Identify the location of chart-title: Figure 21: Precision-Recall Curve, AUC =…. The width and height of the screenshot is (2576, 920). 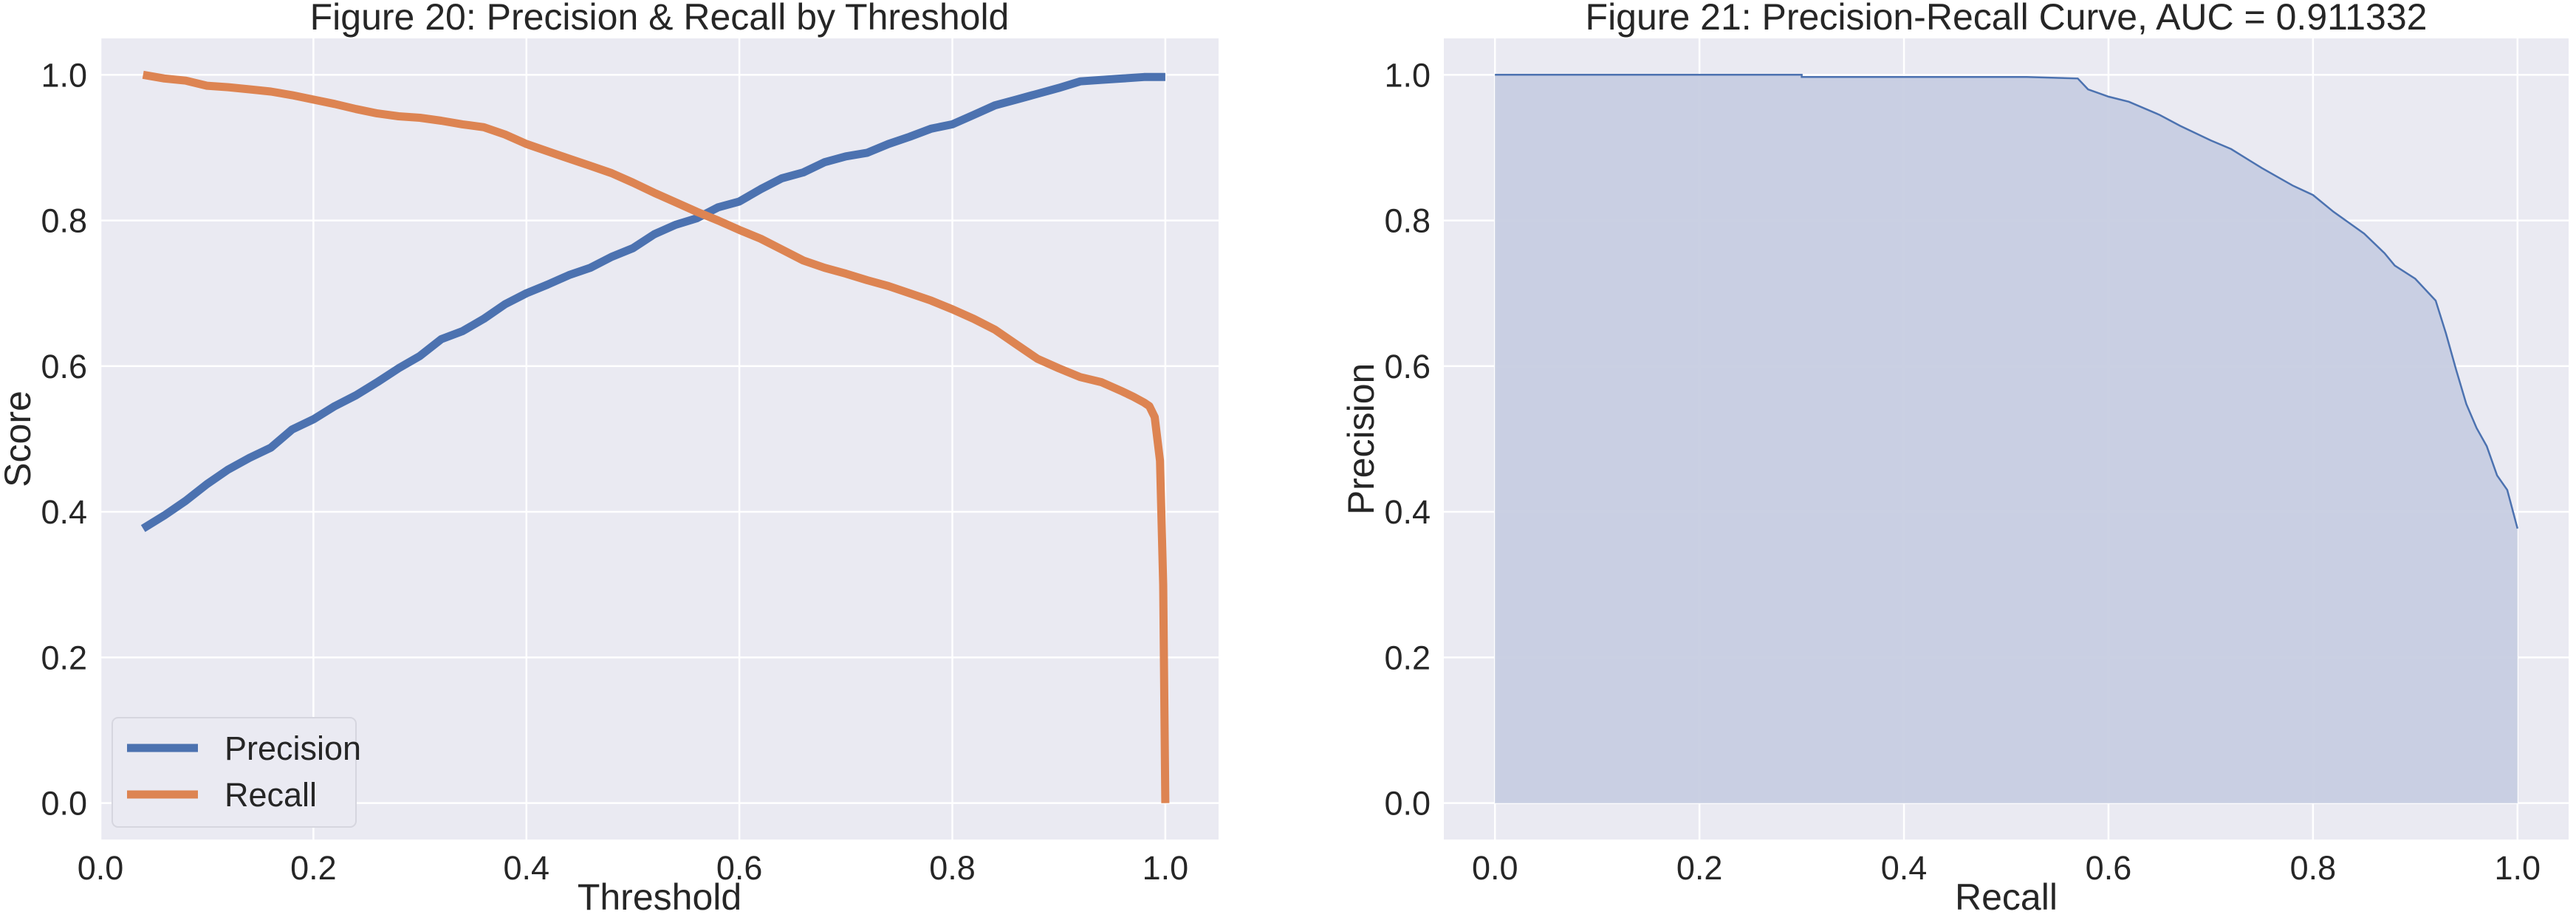
(2007, 19).